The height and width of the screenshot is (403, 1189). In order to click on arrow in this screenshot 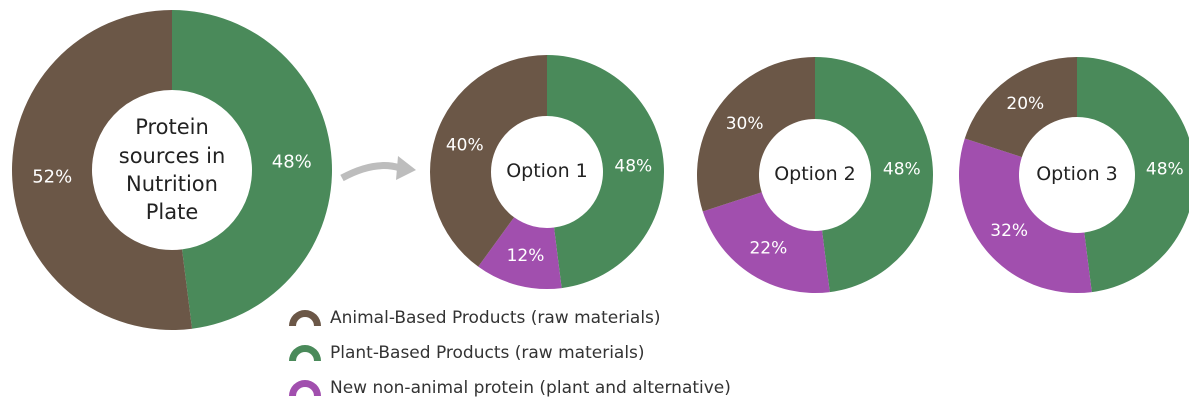, I will do `click(371, 172)`.